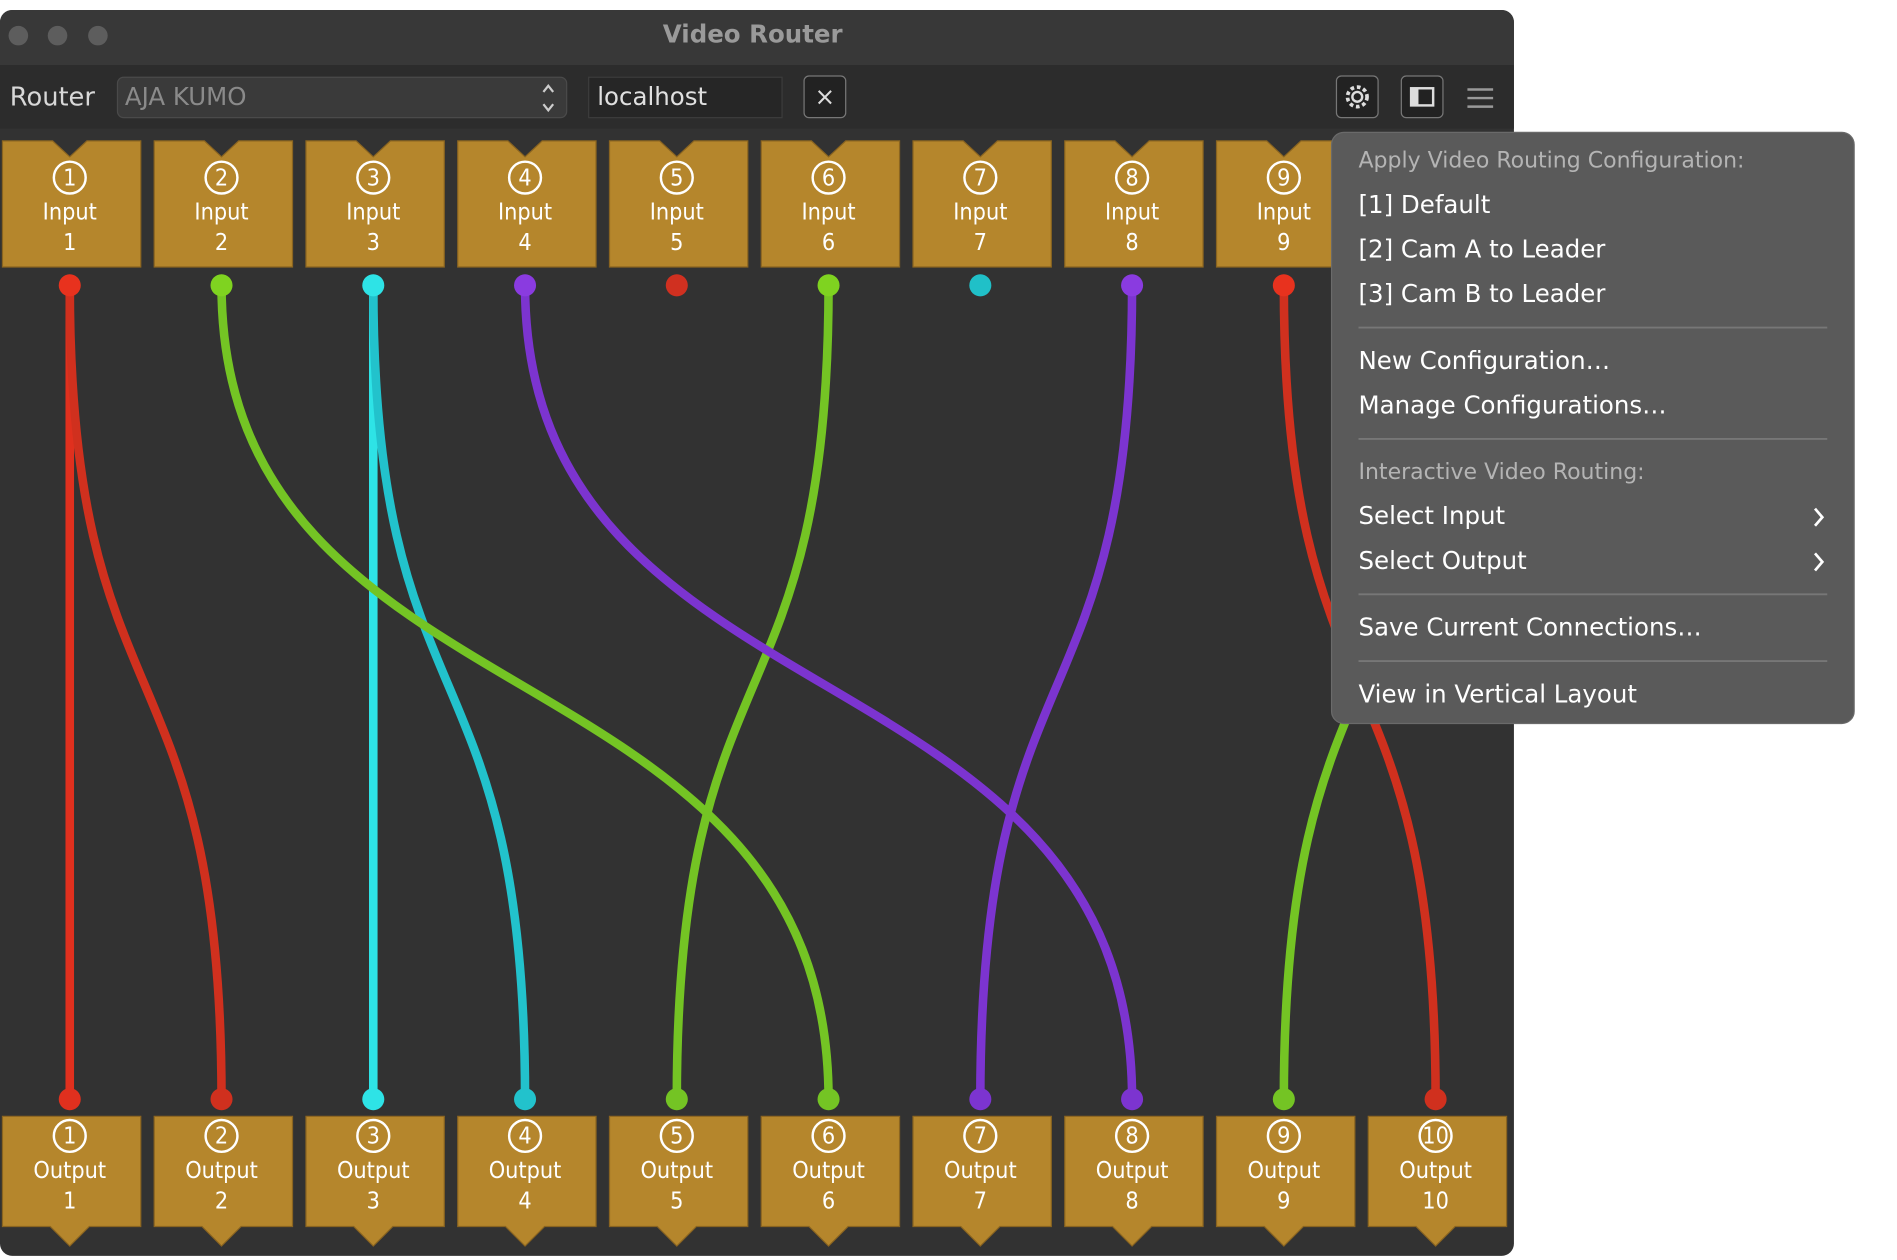 This screenshot has height=1260, width=1897. I want to click on settings-button, so click(1357, 97).